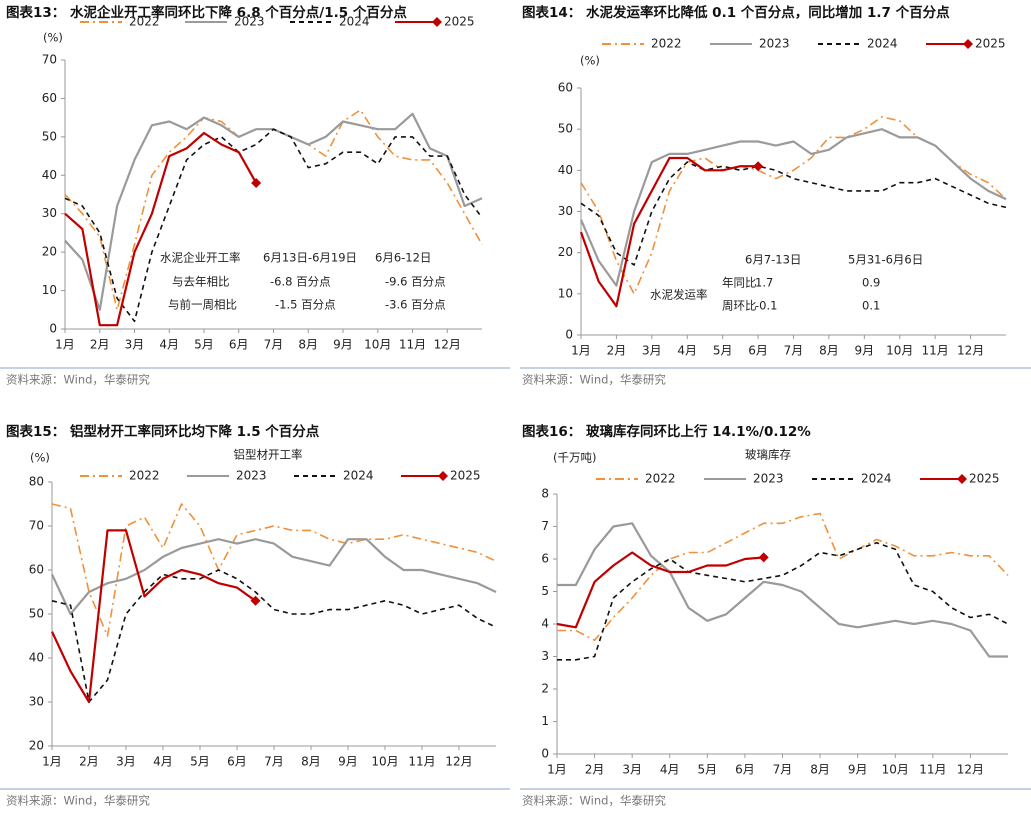 The width and height of the screenshot is (1031, 814). What do you see at coordinates (739, 283) in the screenshot?
I see `annotation: 年同比` at bounding box center [739, 283].